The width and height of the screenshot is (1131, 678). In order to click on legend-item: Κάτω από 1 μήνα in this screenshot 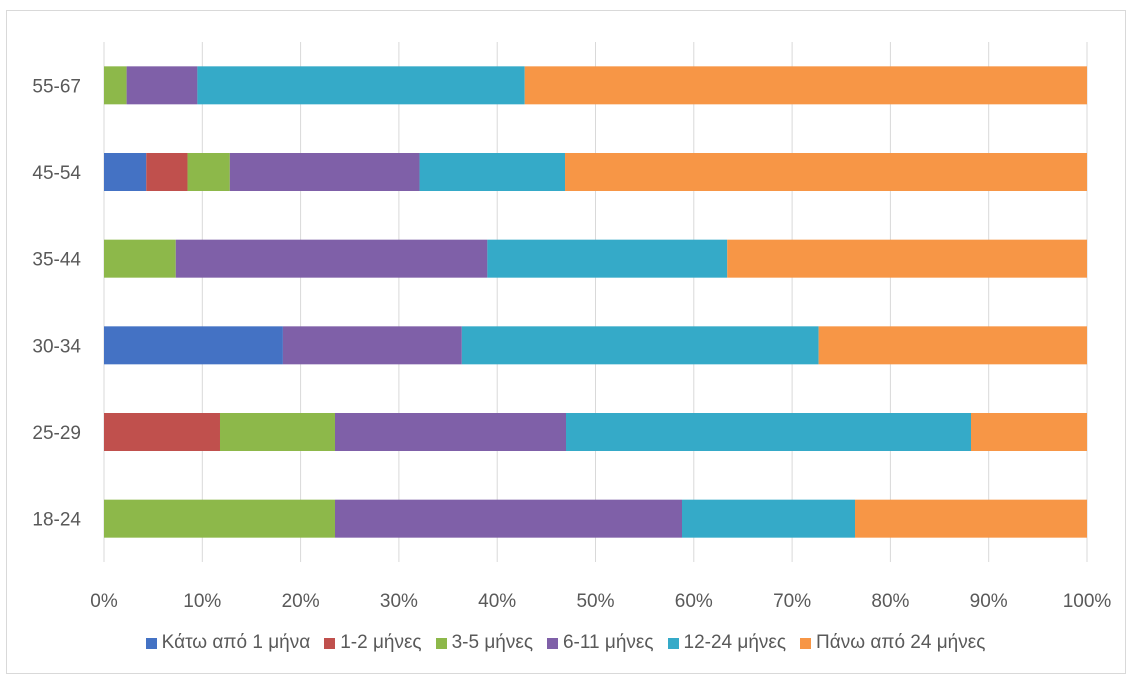, I will do `click(228, 643)`.